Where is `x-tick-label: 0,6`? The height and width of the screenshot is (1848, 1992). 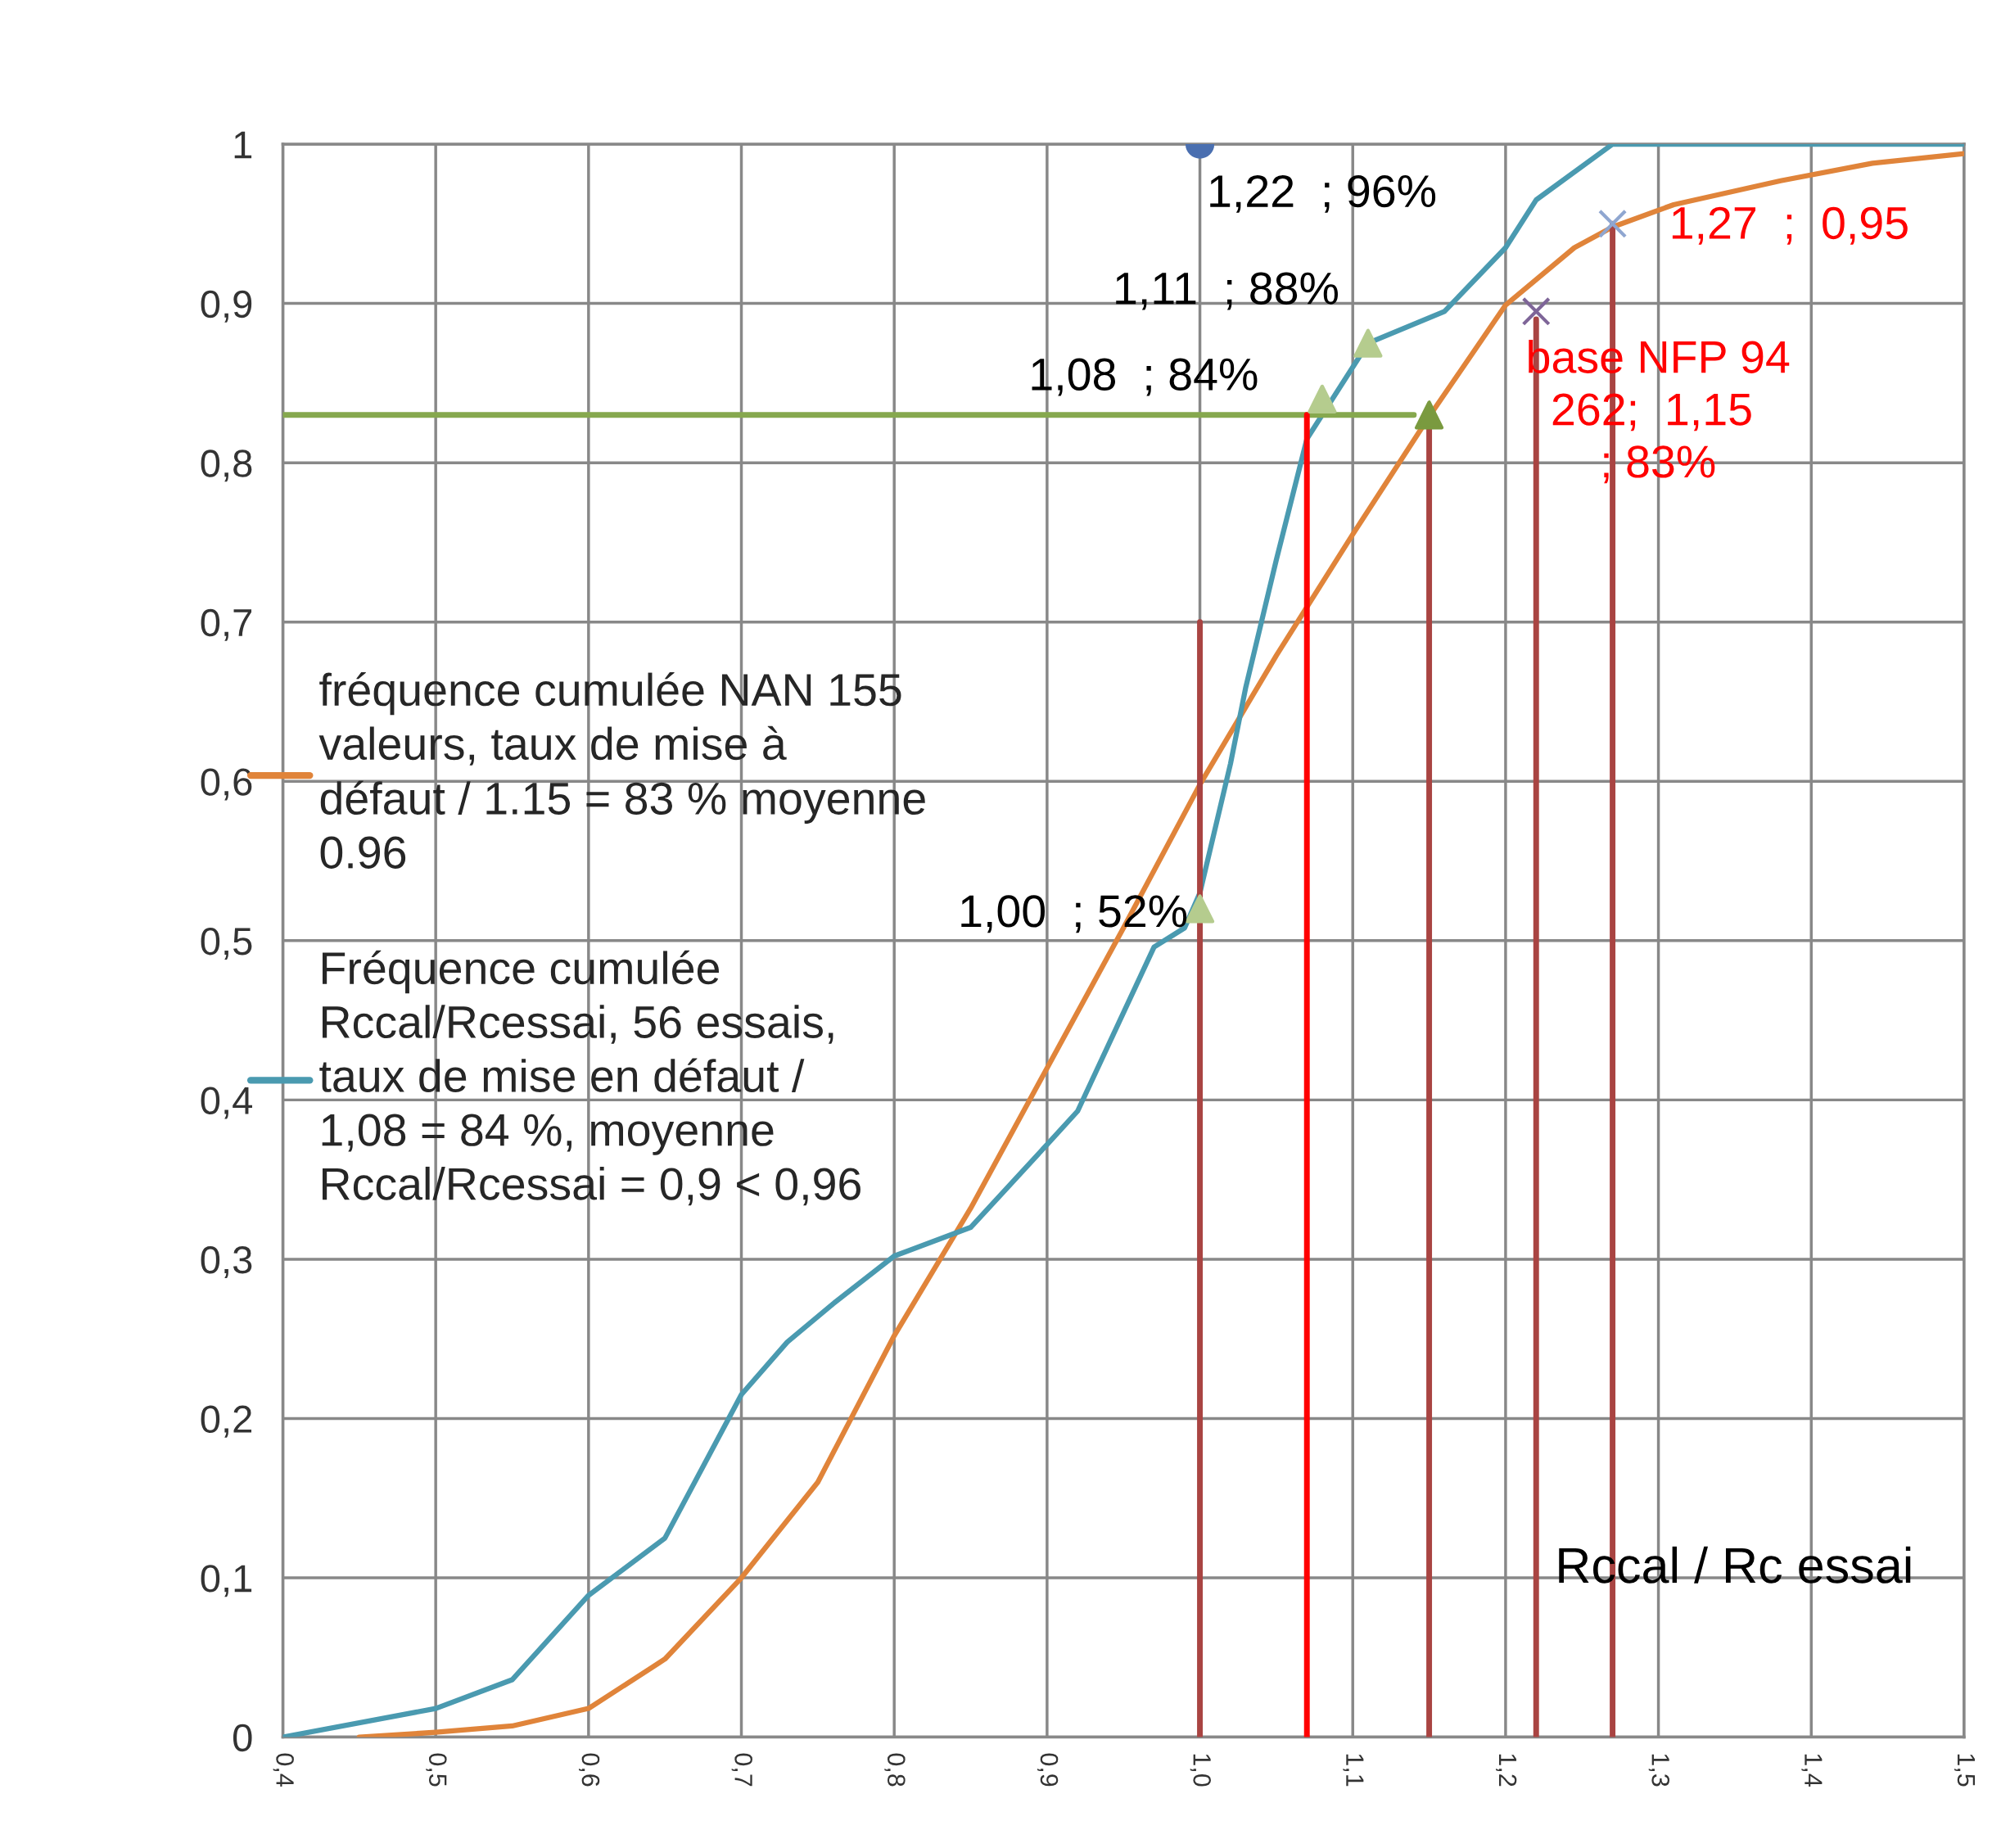
x-tick-label: 0,6 is located at coordinates (589, 1770).